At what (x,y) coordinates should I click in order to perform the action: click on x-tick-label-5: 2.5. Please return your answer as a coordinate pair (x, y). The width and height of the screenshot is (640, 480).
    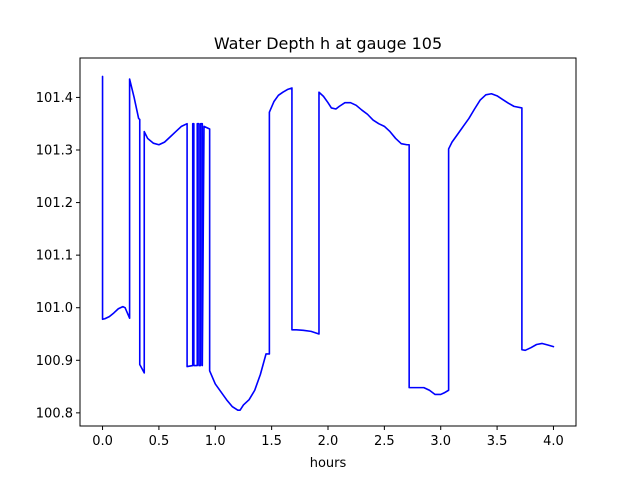
    Looking at the image, I should click on (384, 441).